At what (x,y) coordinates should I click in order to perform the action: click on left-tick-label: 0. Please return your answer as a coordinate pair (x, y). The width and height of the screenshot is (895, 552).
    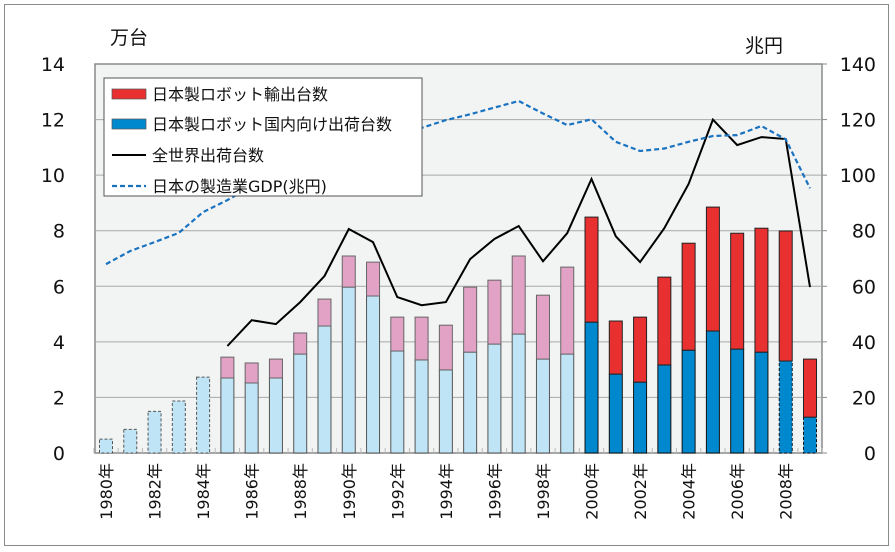
    Looking at the image, I should click on (59, 454).